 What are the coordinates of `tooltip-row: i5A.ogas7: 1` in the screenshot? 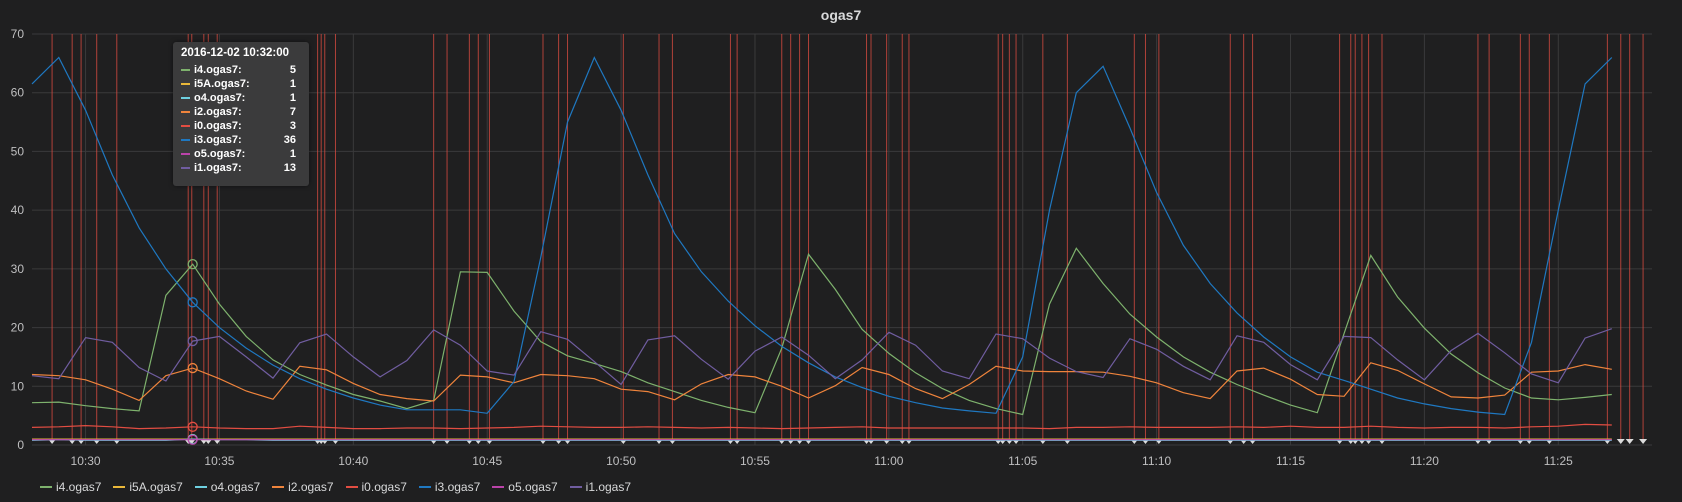 It's located at (241, 84).